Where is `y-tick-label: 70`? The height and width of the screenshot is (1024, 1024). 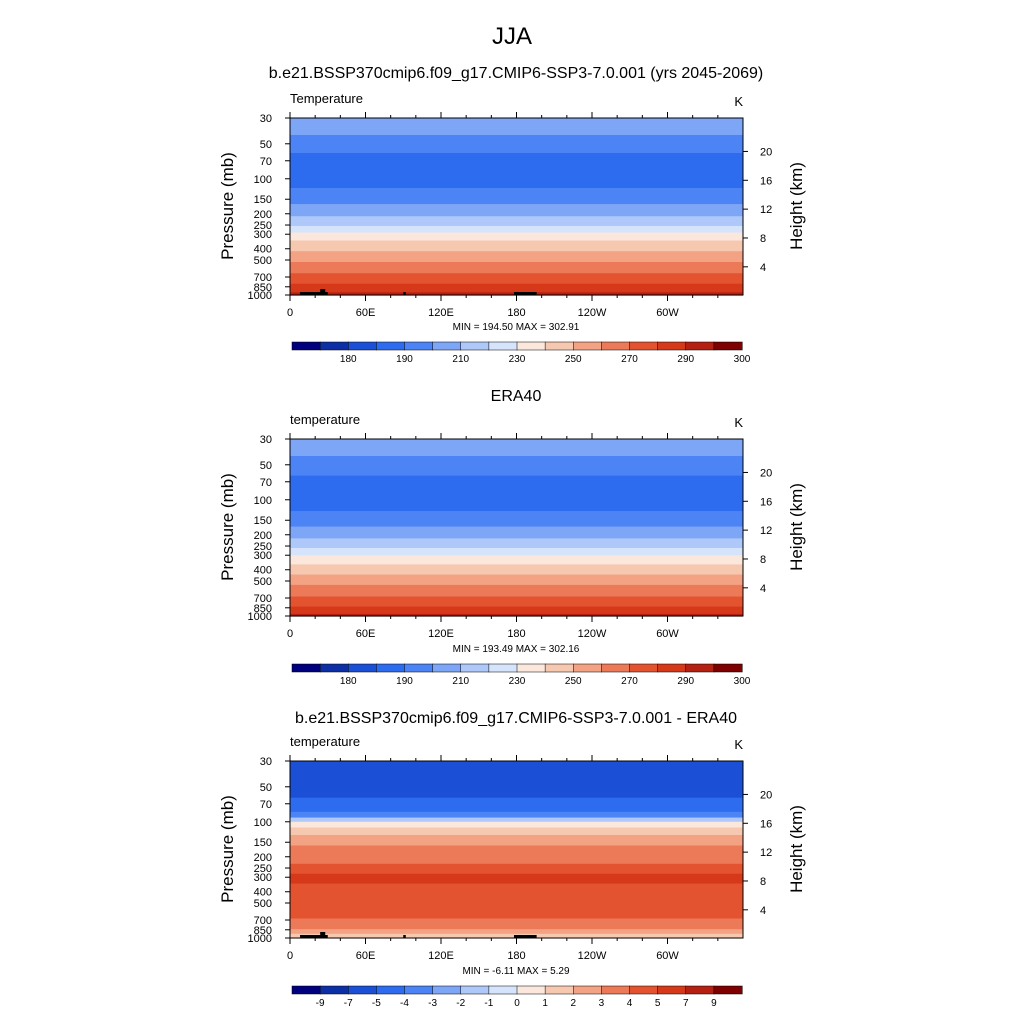
y-tick-label: 70 is located at coordinates (266, 162).